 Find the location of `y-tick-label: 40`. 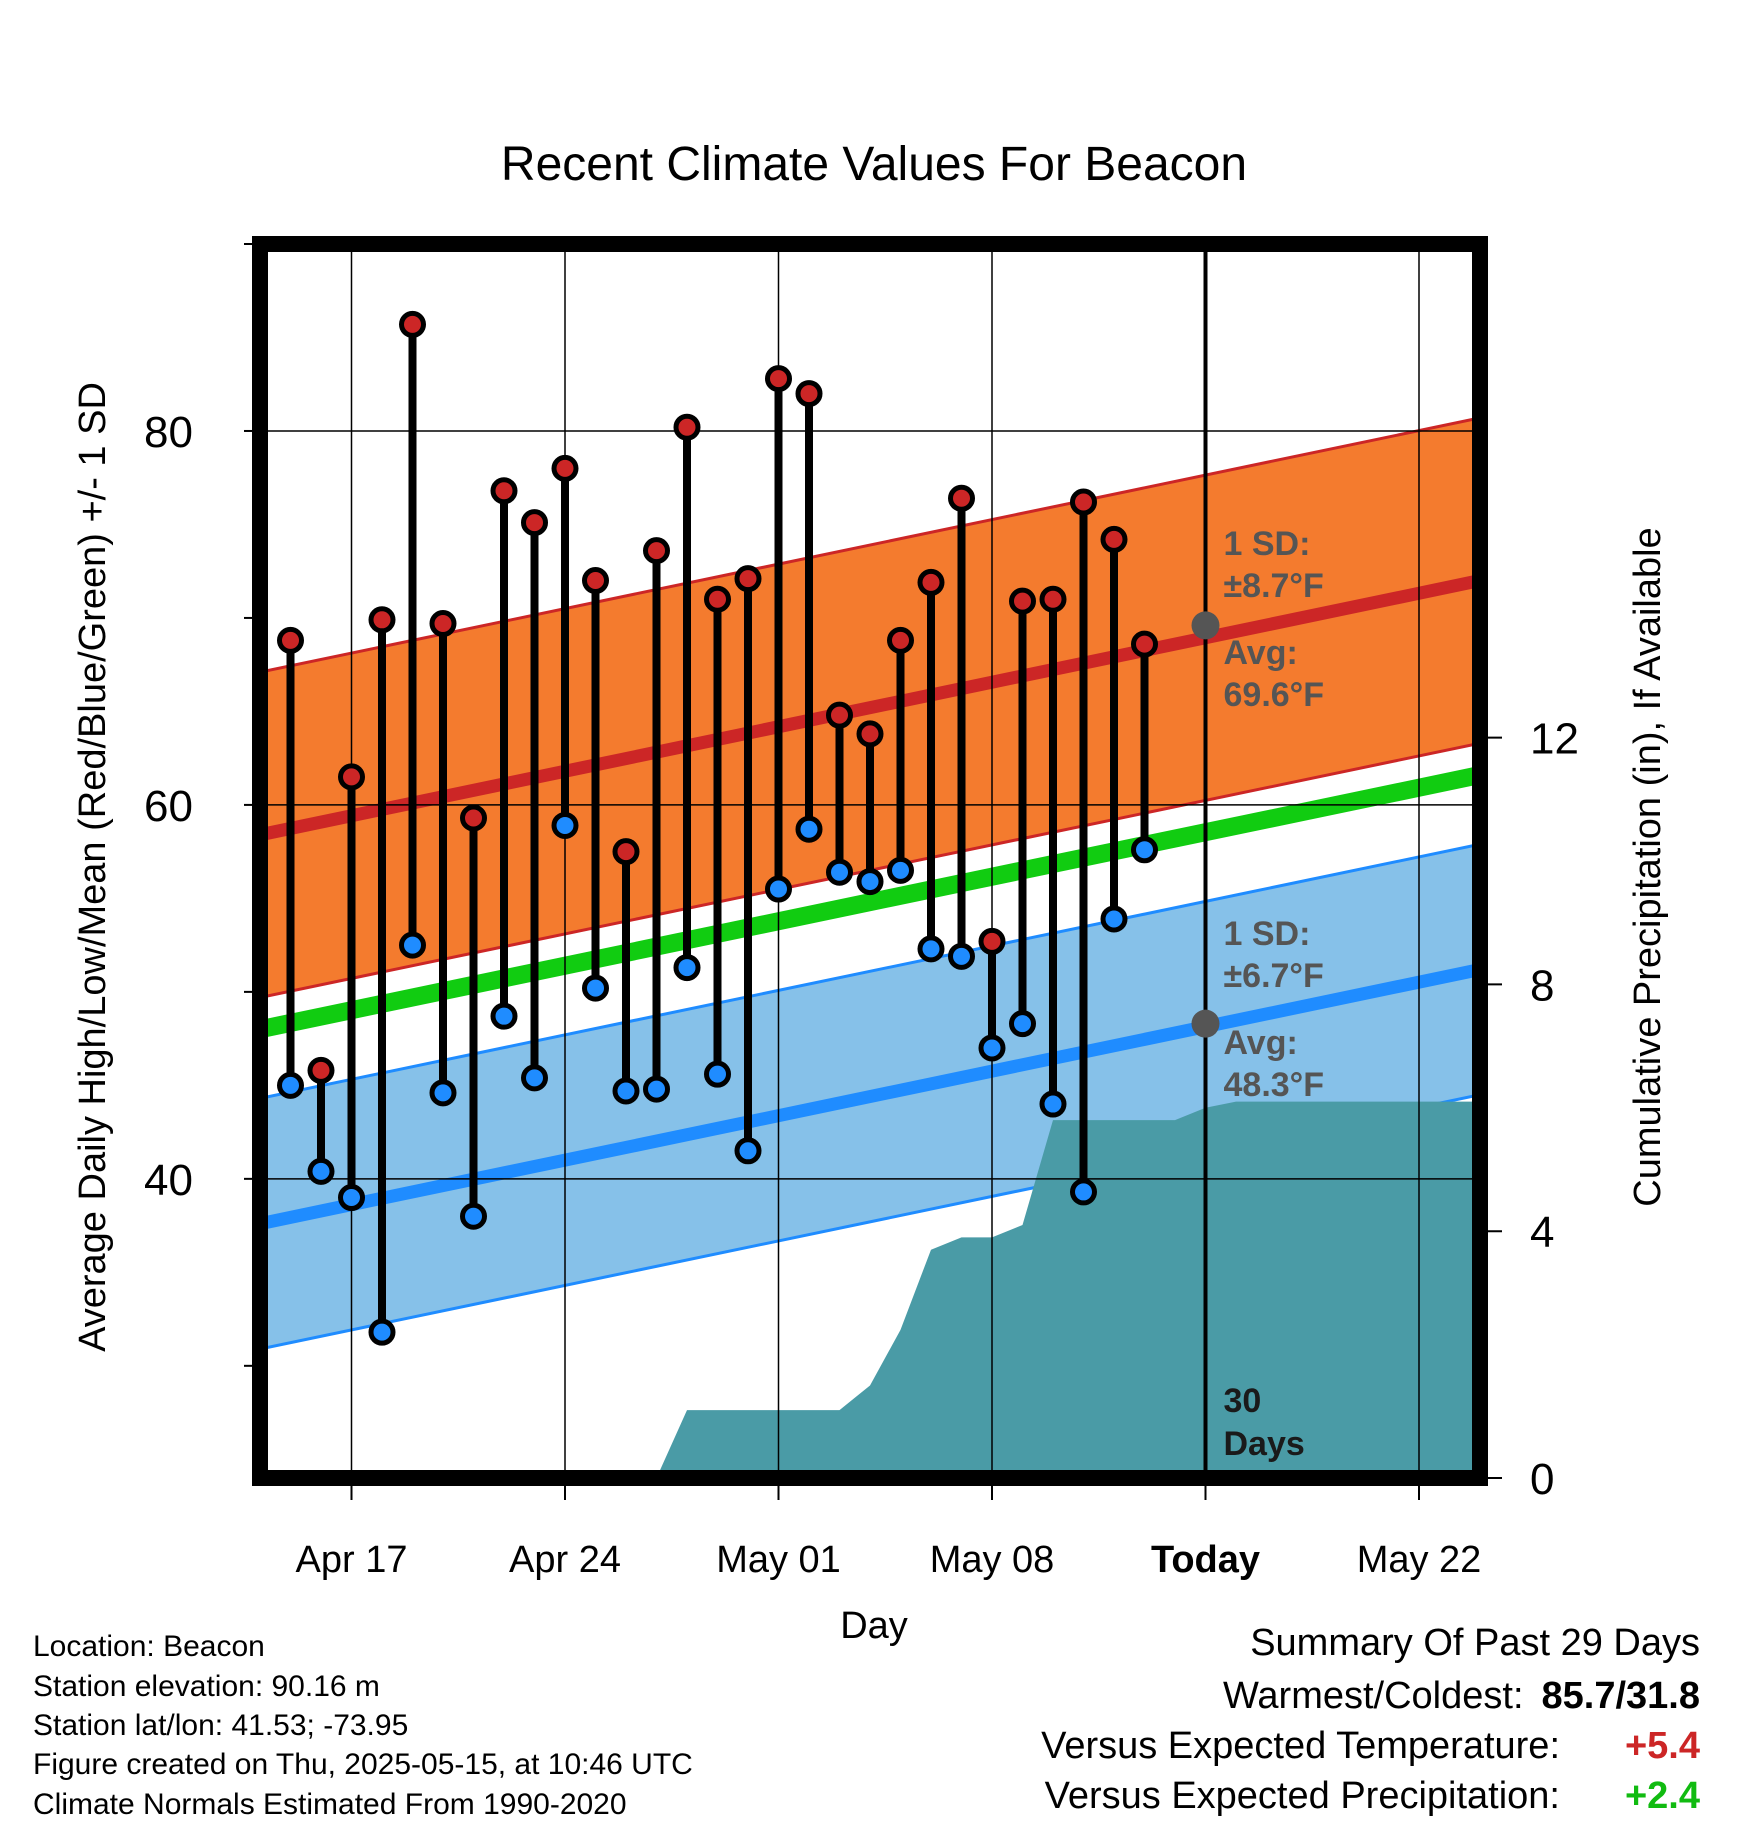

y-tick-label: 40 is located at coordinates (168, 1180).